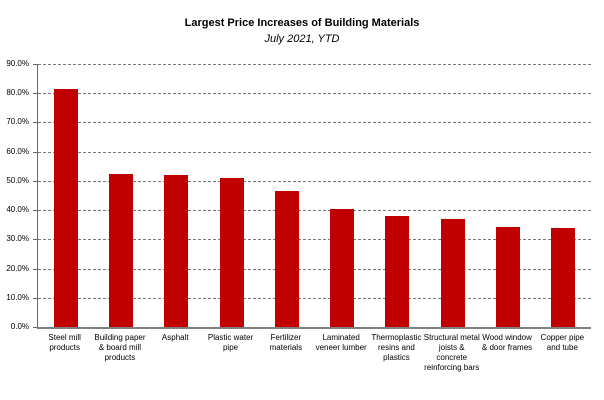  Describe the element at coordinates (302, 39) in the screenshot. I see `chart-subtitle: July 2021, YTD` at that location.